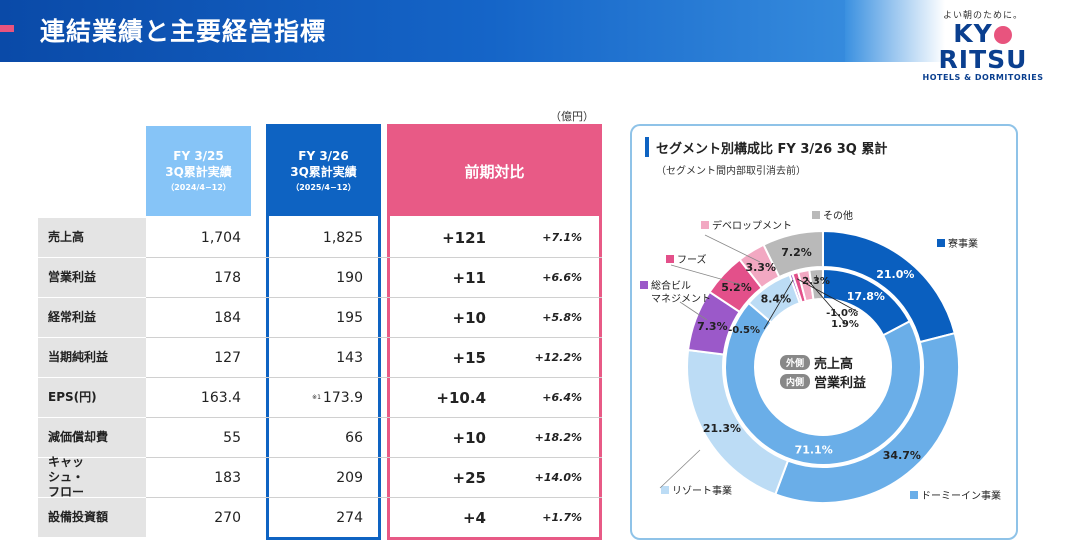  What do you see at coordinates (198, 187) in the screenshot?
I see `col-prev-range: （2024/4−12）` at bounding box center [198, 187].